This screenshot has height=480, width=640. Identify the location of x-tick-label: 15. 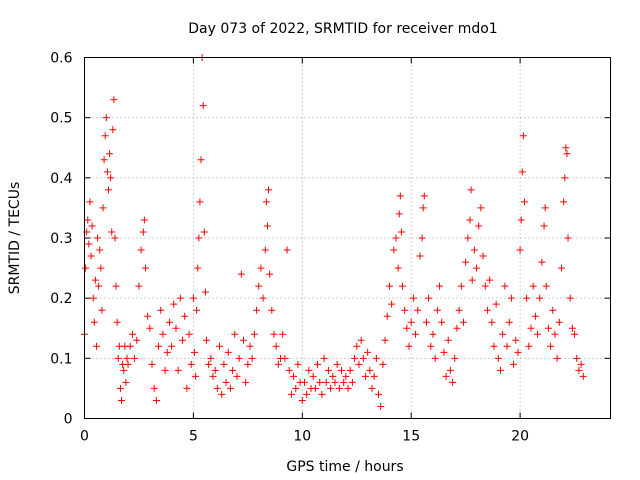
(411, 437).